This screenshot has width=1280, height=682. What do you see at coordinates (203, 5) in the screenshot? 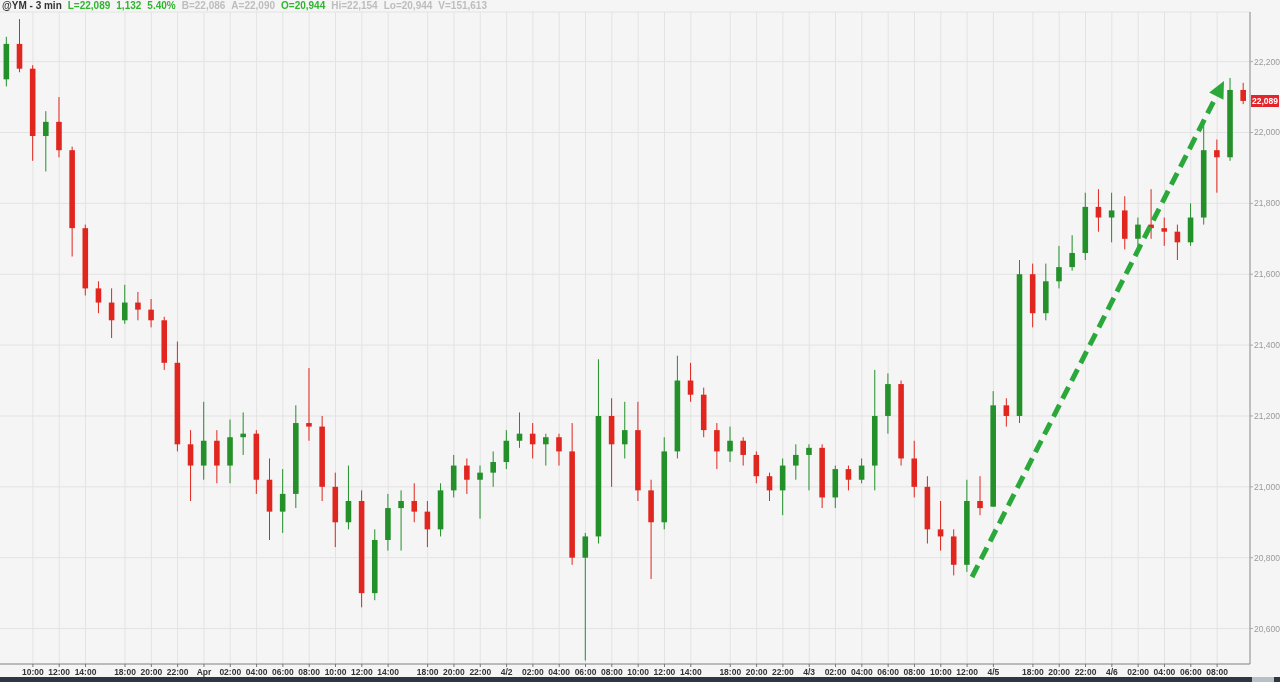
I see `text: B=22,086` at bounding box center [203, 5].